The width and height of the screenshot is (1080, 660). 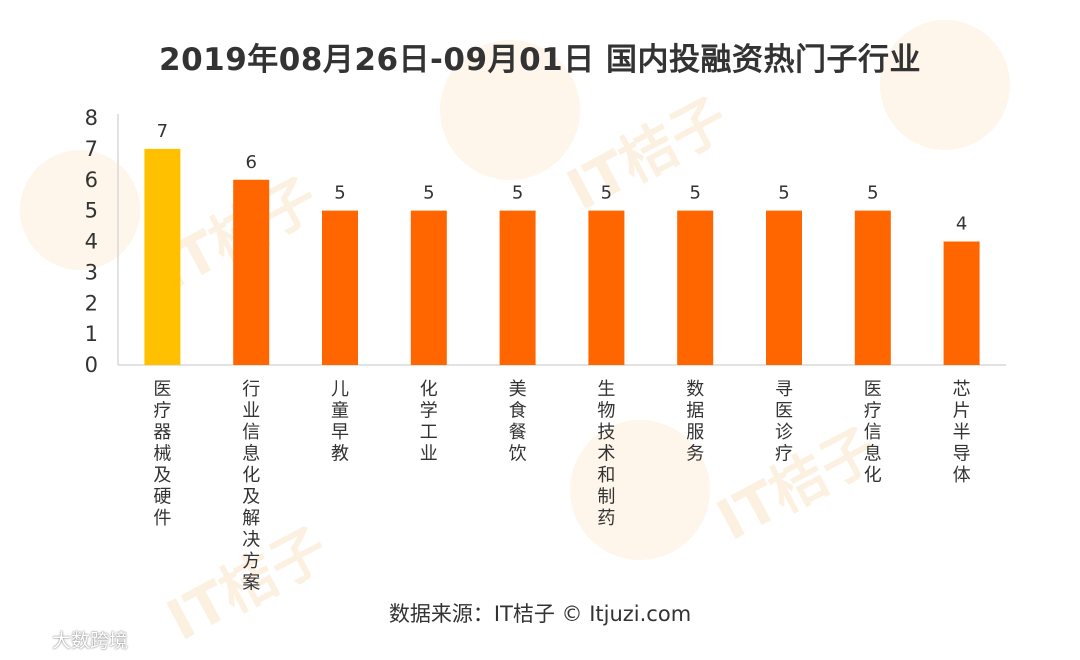 I want to click on wechat-icon, so click(x=30, y=640).